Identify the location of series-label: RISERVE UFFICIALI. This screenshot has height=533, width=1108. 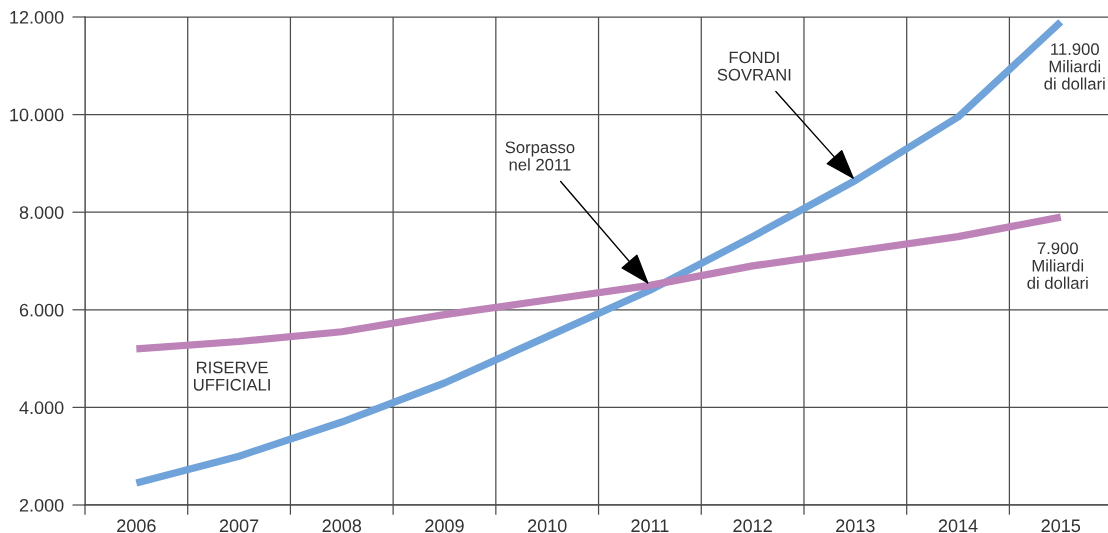
(232, 376).